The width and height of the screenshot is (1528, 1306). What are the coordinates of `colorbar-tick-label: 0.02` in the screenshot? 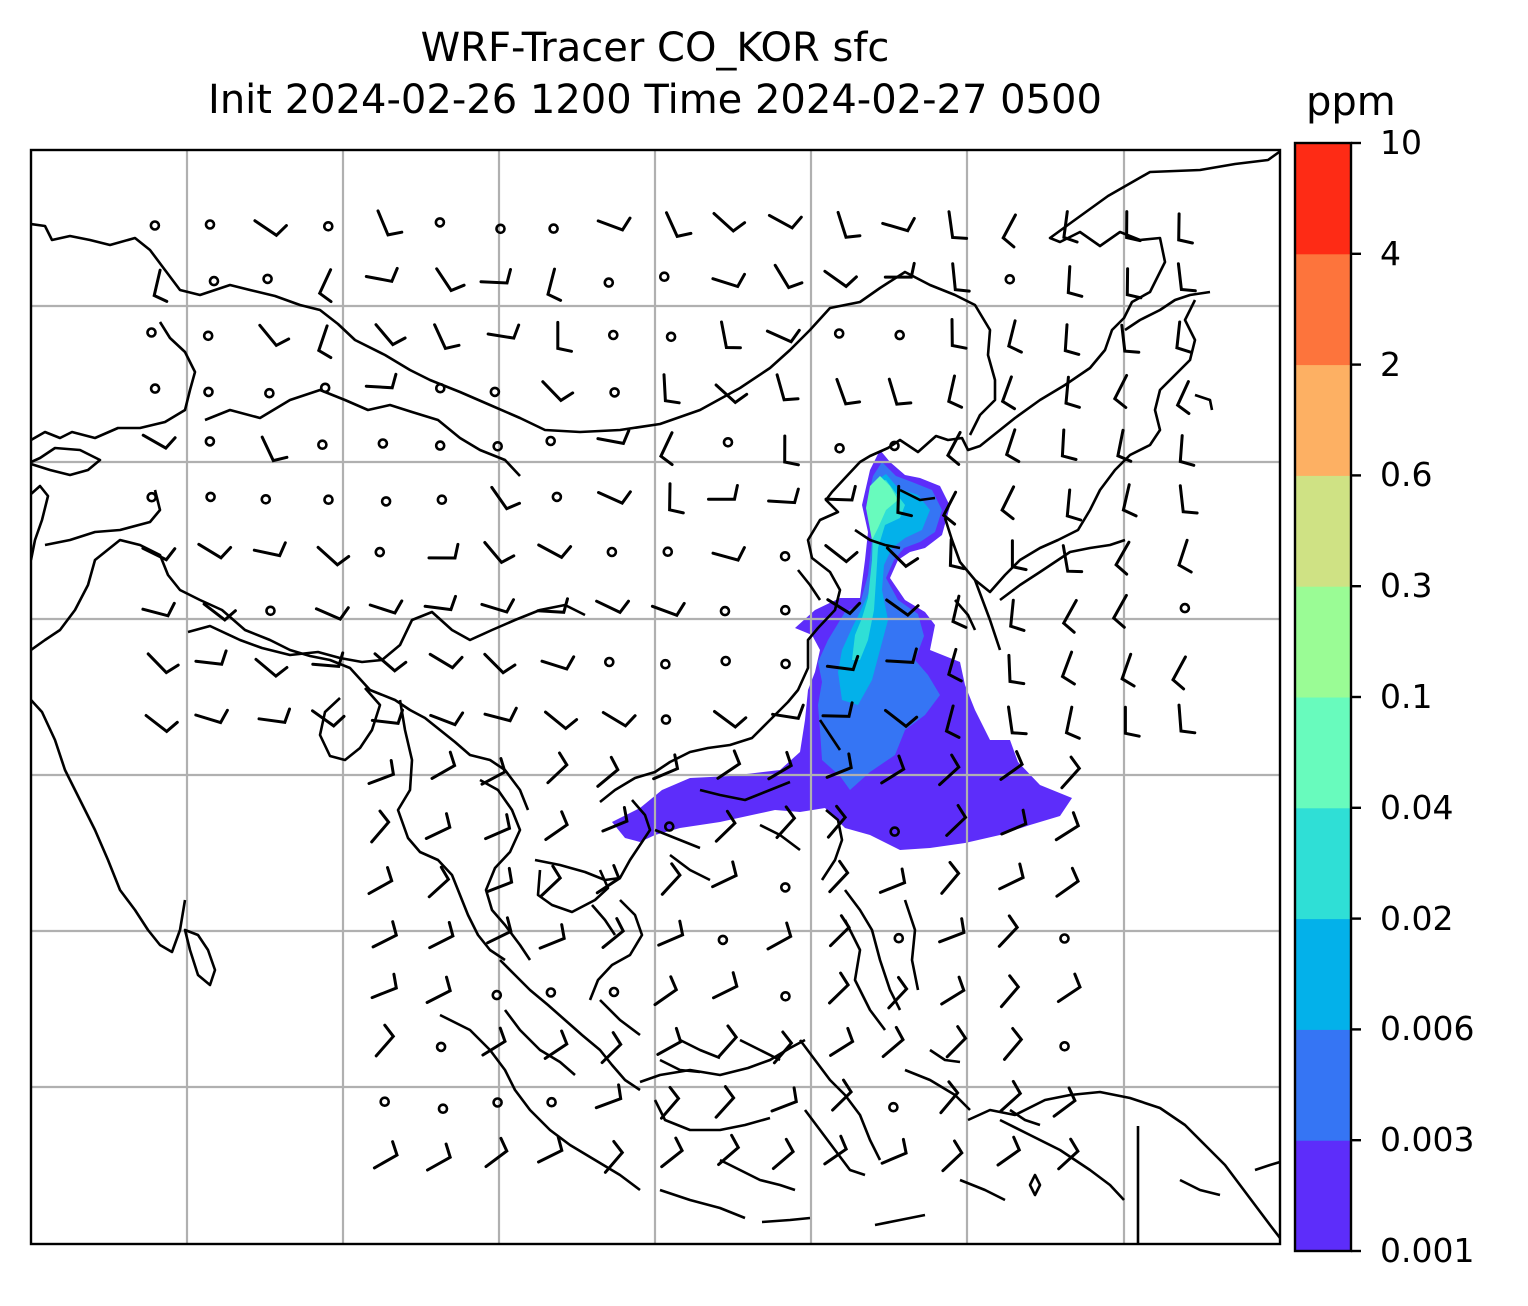 It's located at (1417, 918).